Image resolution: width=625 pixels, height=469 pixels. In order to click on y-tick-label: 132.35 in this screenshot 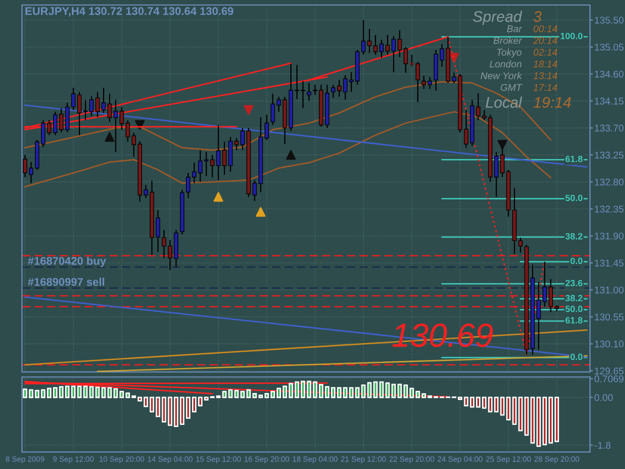, I will do `click(609, 209)`.